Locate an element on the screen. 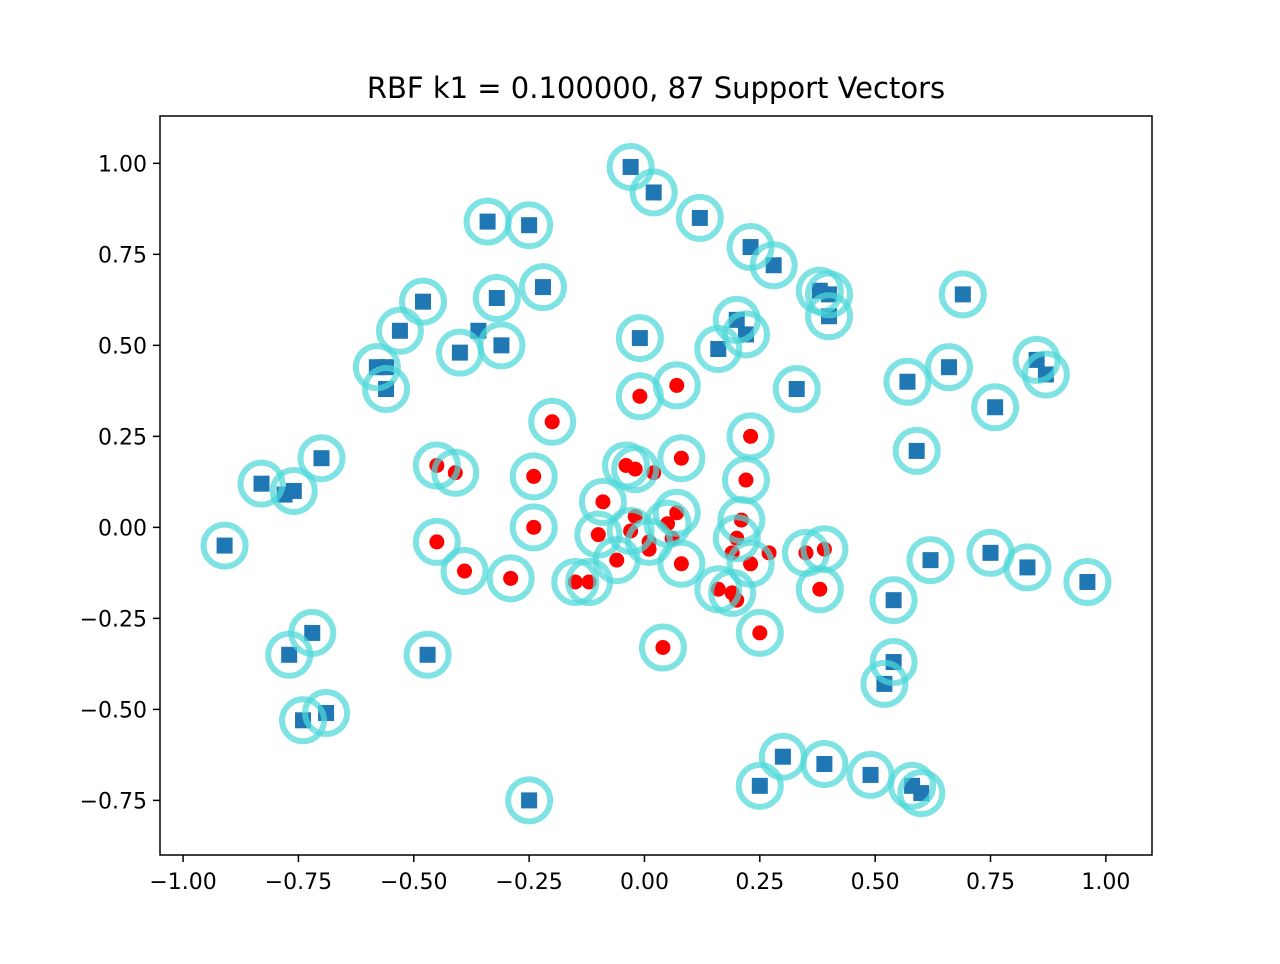 Image resolution: width=1280 pixels, height=964 pixels. x-tick-label: −0.75 is located at coordinates (298, 882).